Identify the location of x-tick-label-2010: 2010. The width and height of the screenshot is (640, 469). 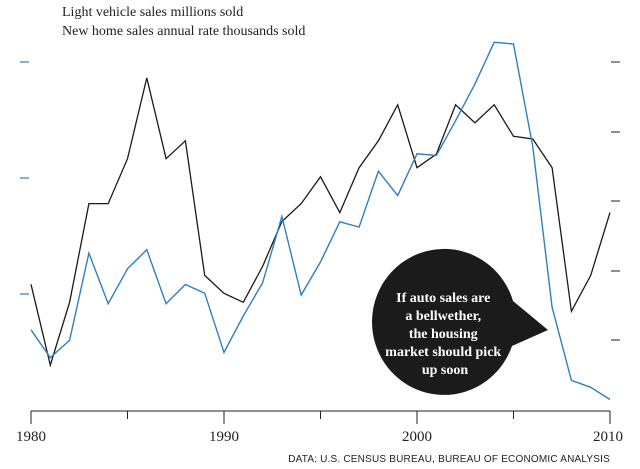
(608, 437).